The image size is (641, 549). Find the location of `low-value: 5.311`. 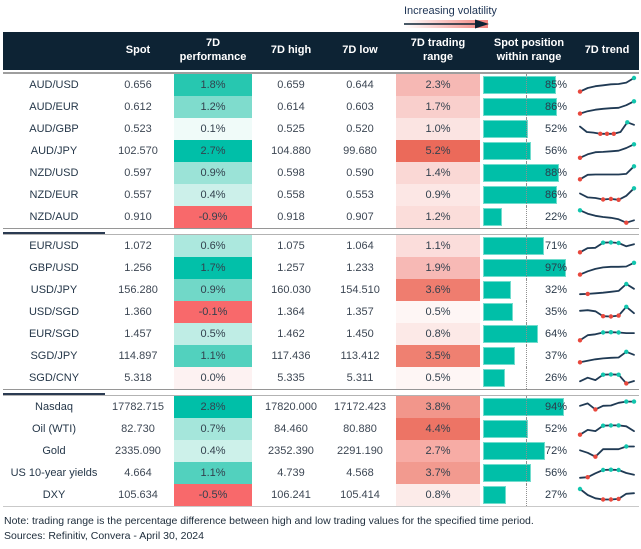

low-value: 5.311 is located at coordinates (360, 378).